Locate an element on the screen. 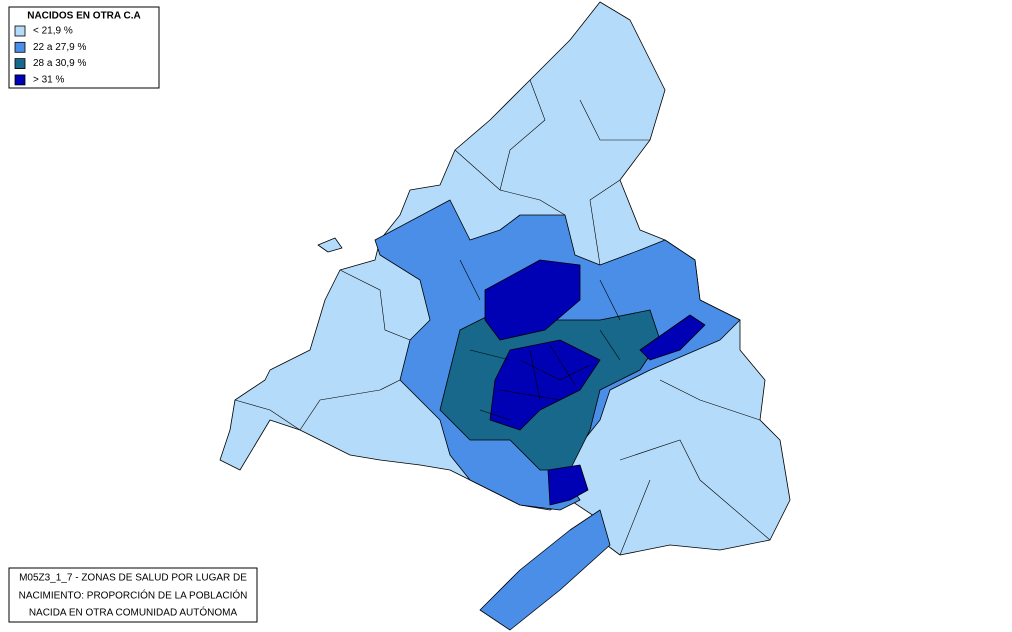  legend-title: NACIDOS EN OTRA C.A is located at coordinates (84, 16).